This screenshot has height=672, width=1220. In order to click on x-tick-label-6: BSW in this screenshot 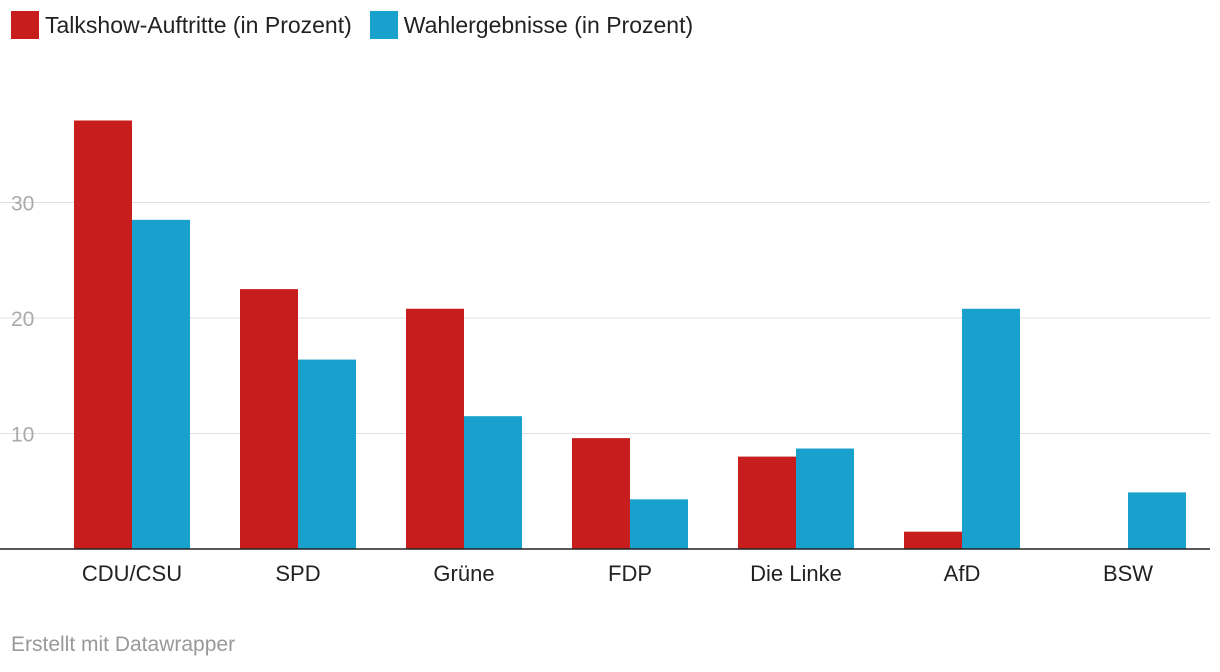, I will do `click(1128, 573)`.